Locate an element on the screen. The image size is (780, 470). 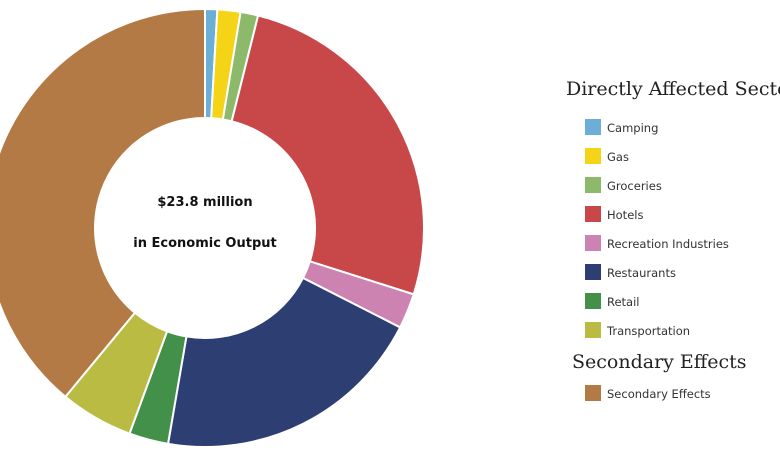
legend-label: Gas is located at coordinates (618, 157).